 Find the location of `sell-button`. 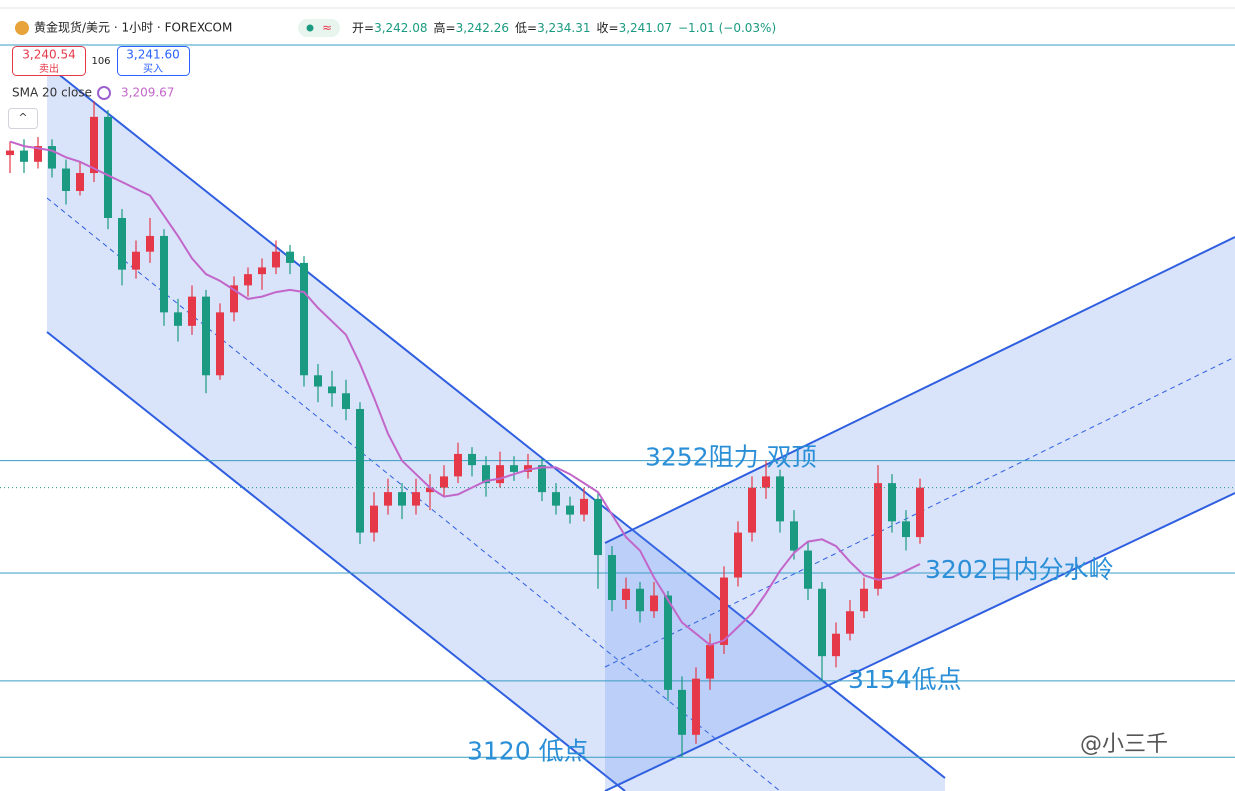

sell-button is located at coordinates (49, 61).